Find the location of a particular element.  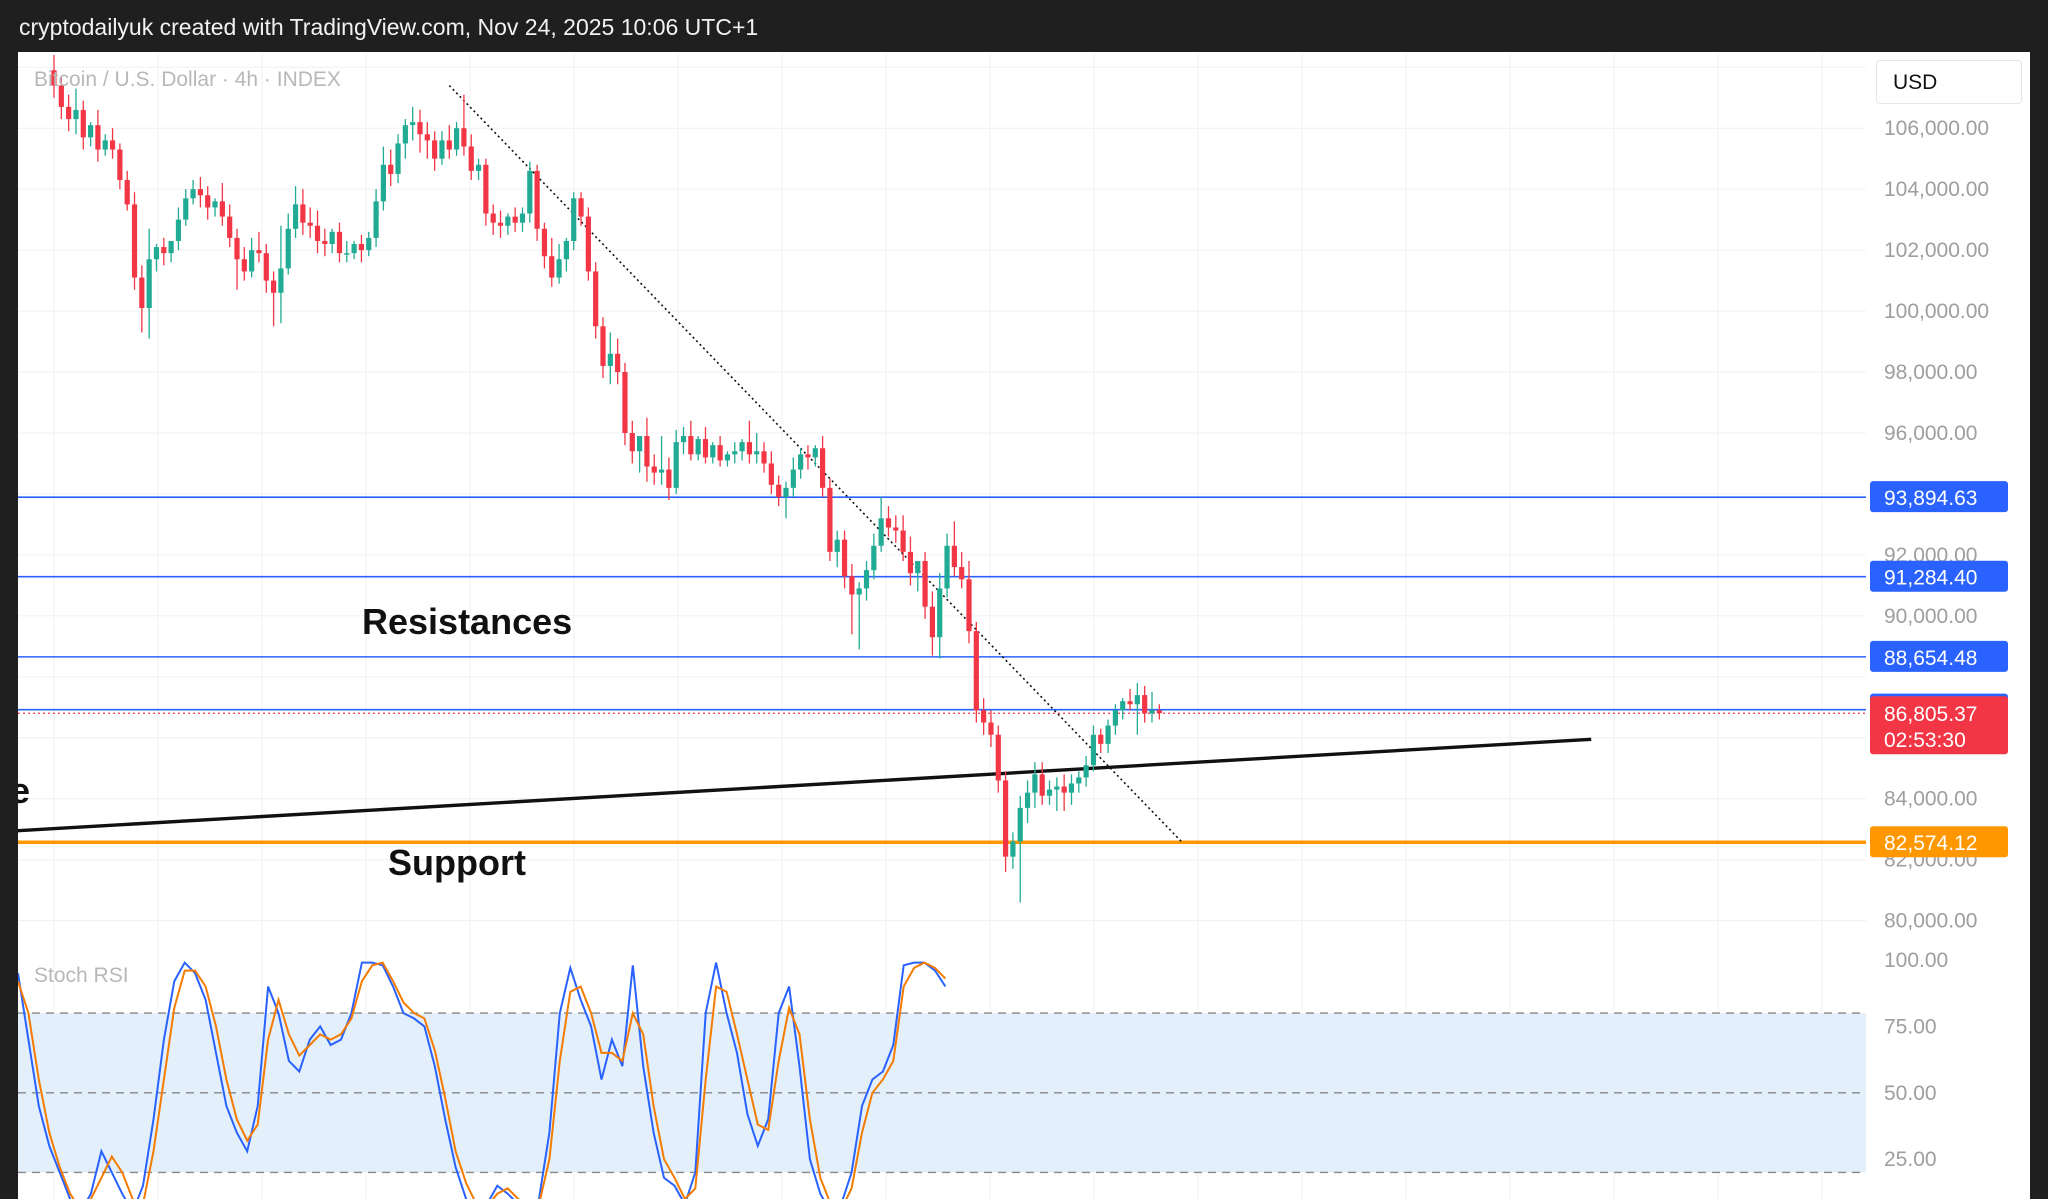

stoch-rsi-title: Stoch RSI is located at coordinates (81, 975).